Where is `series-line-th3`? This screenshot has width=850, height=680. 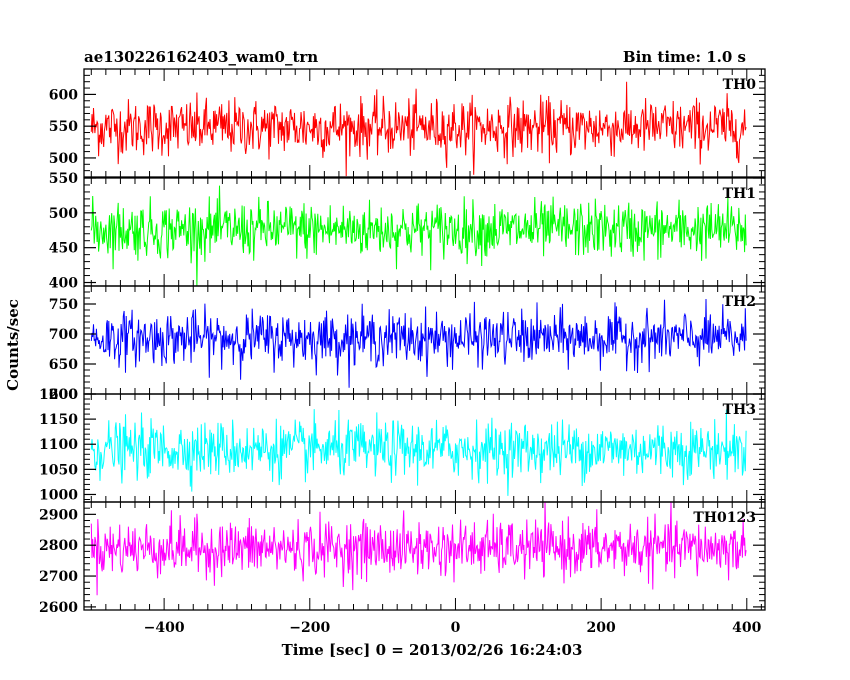
series-line-th3 is located at coordinates (418, 452).